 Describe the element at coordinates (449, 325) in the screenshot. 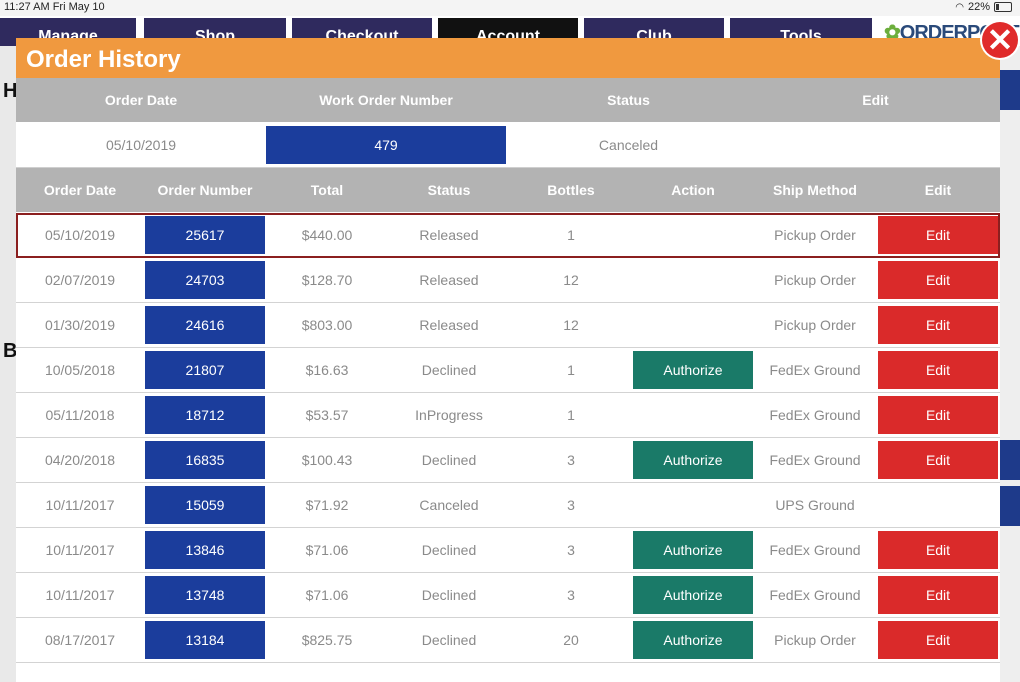

I see `status-cell: Released` at that location.